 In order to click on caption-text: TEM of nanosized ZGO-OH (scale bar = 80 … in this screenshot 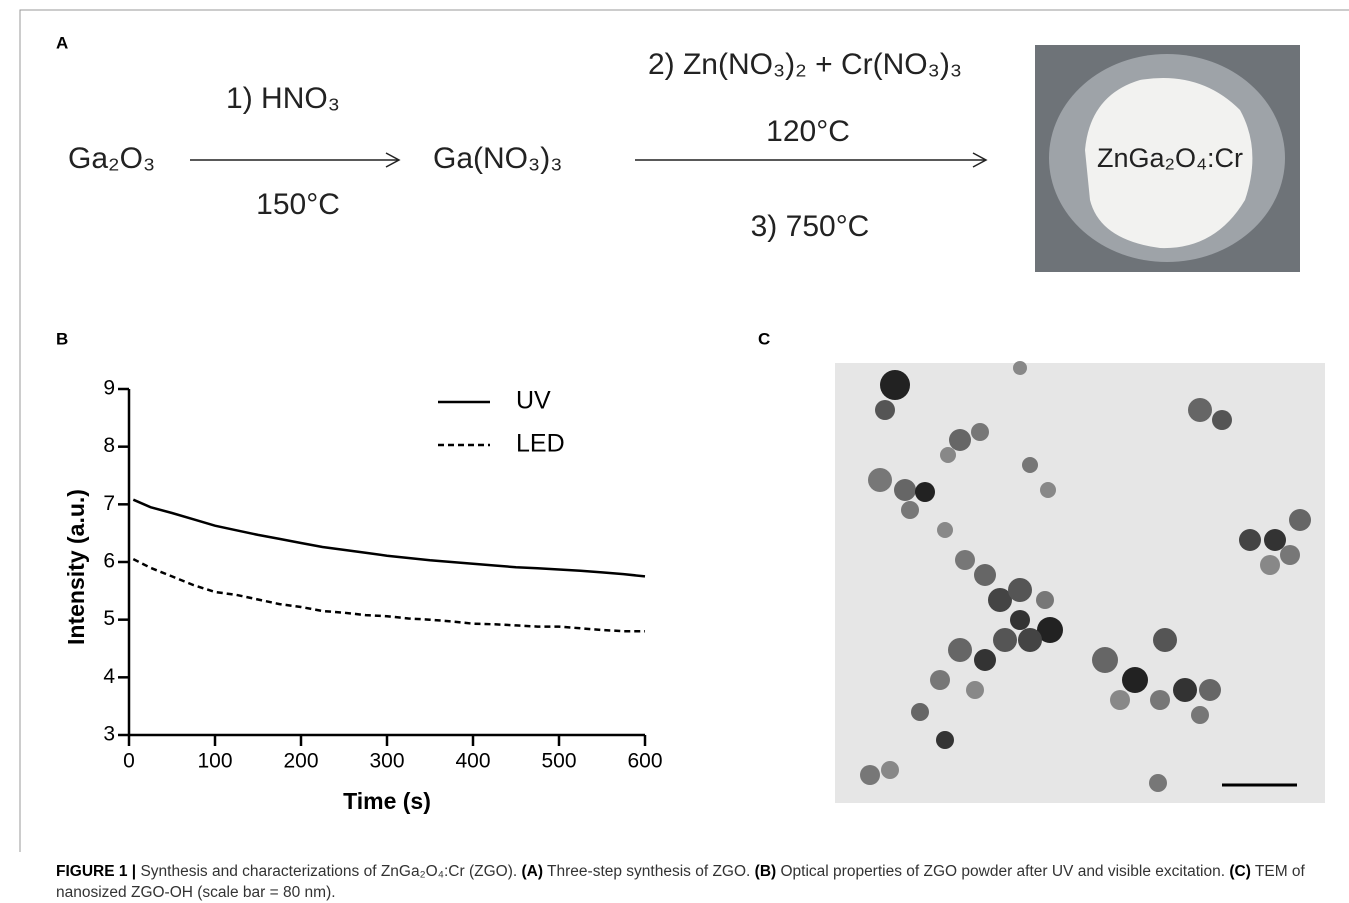, I will do `click(680, 882)`.